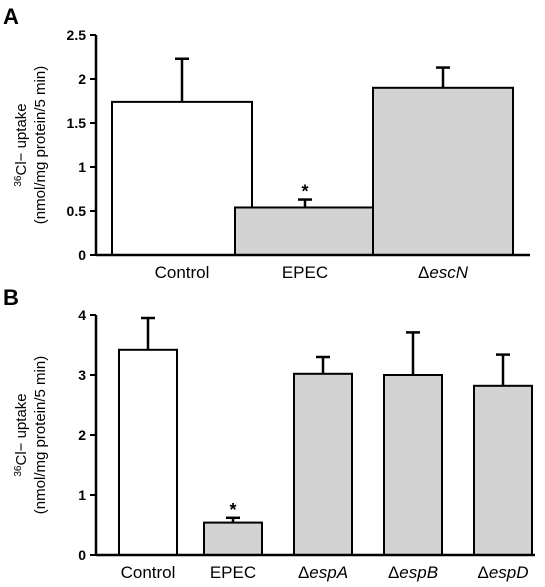 The image size is (545, 587). Describe the element at coordinates (233, 572) in the screenshot. I see `panel-b-category-label: EPEC` at that location.